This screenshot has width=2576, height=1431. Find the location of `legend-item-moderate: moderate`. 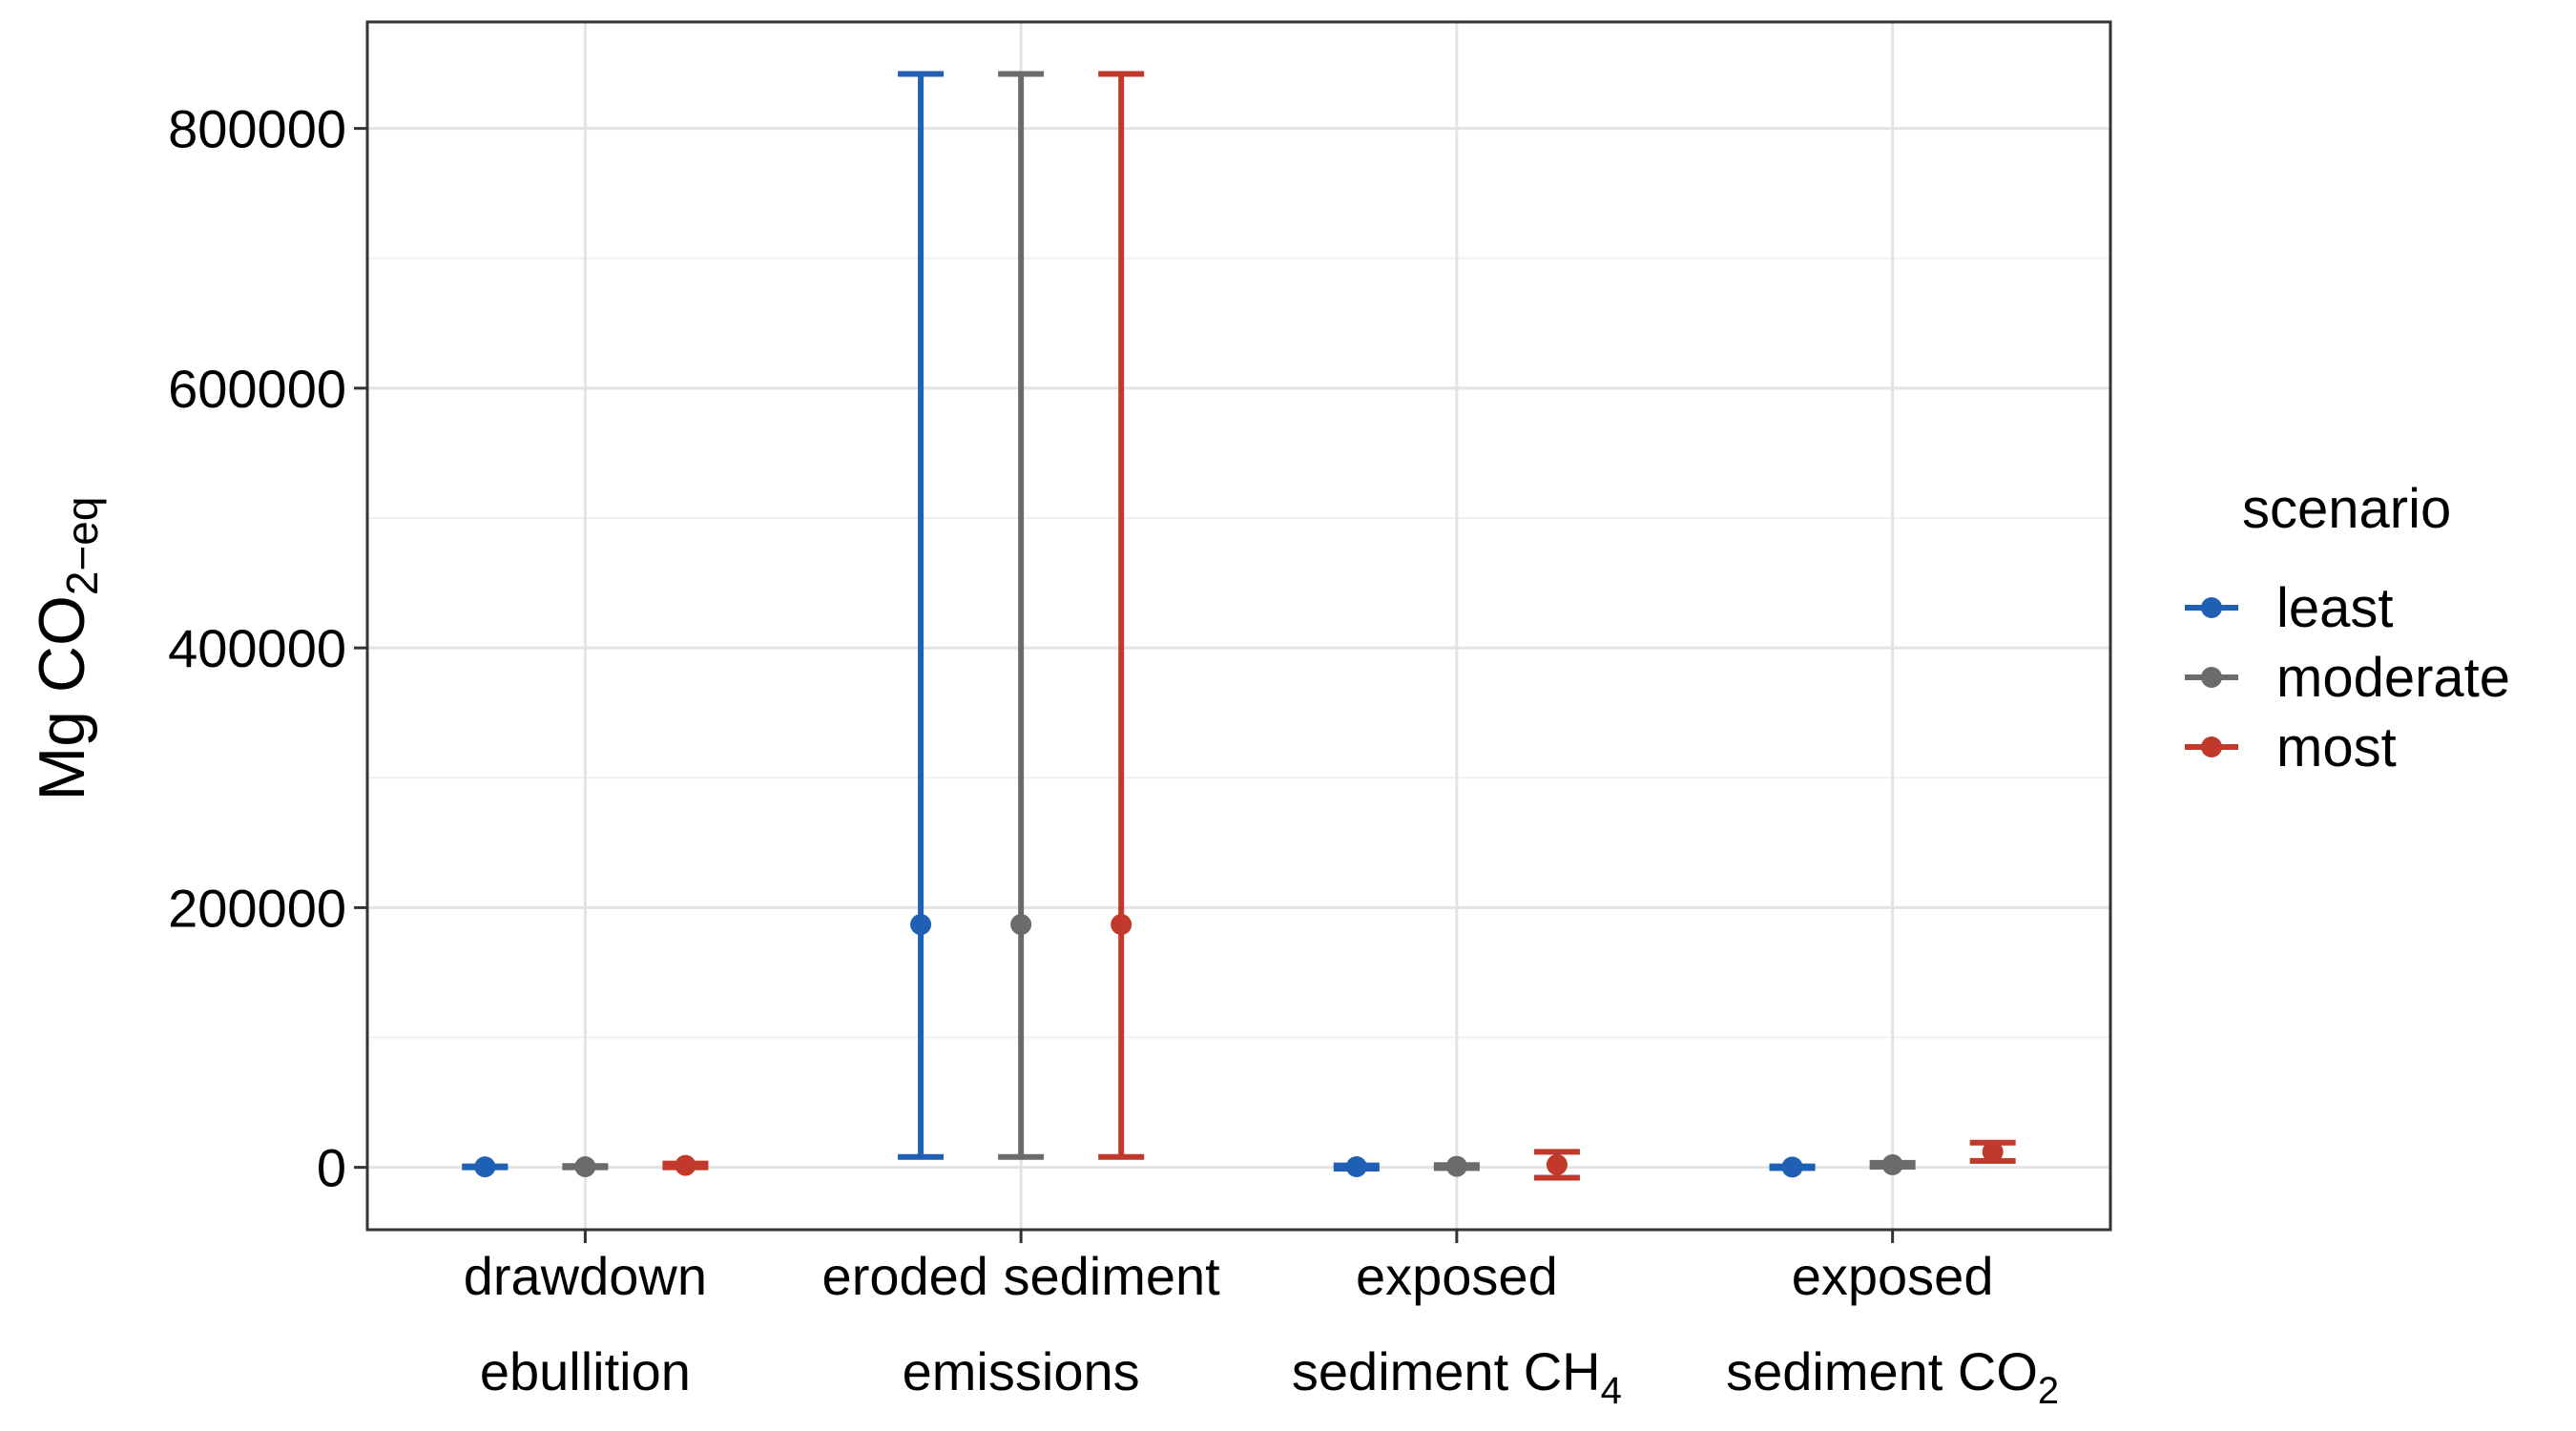

legend-item-moderate: moderate is located at coordinates (2347, 678).